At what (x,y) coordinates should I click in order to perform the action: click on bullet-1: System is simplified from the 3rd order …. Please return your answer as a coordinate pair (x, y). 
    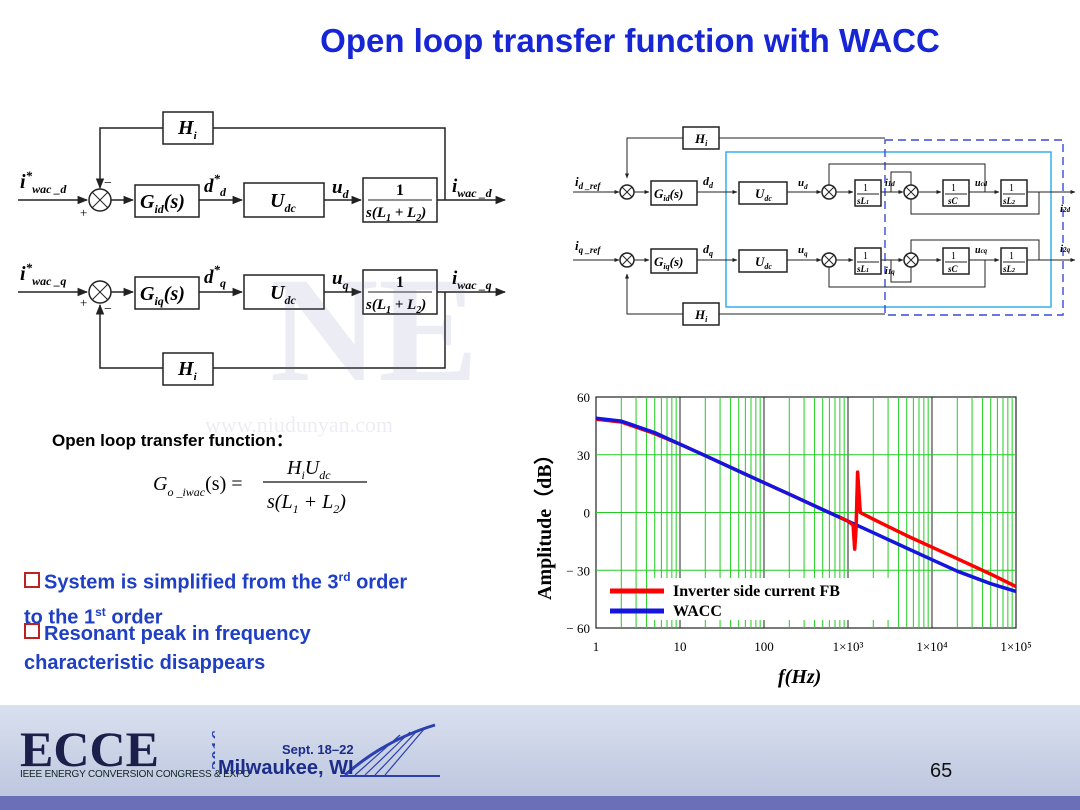
    Looking at the image, I should click on (216, 599).